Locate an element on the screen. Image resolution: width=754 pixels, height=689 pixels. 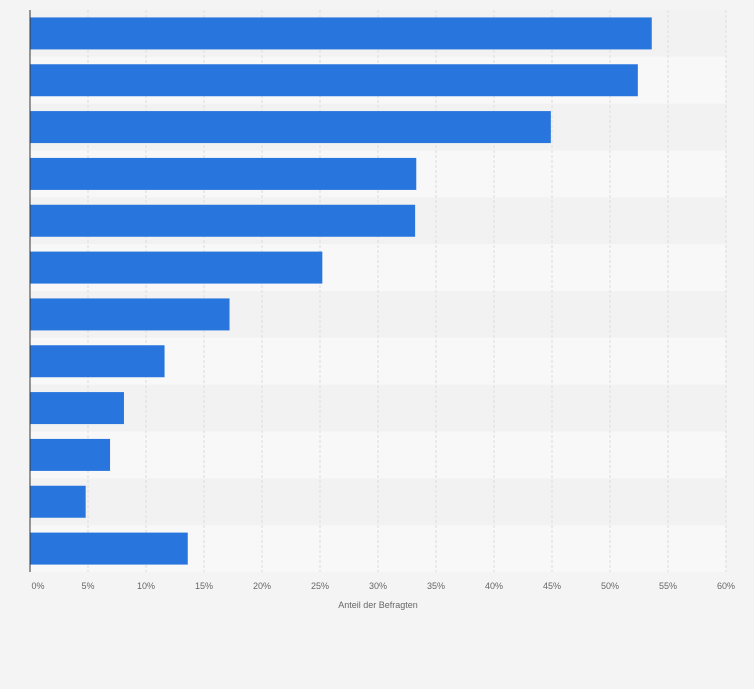
x-tick-label: 0% is located at coordinates (37, 586).